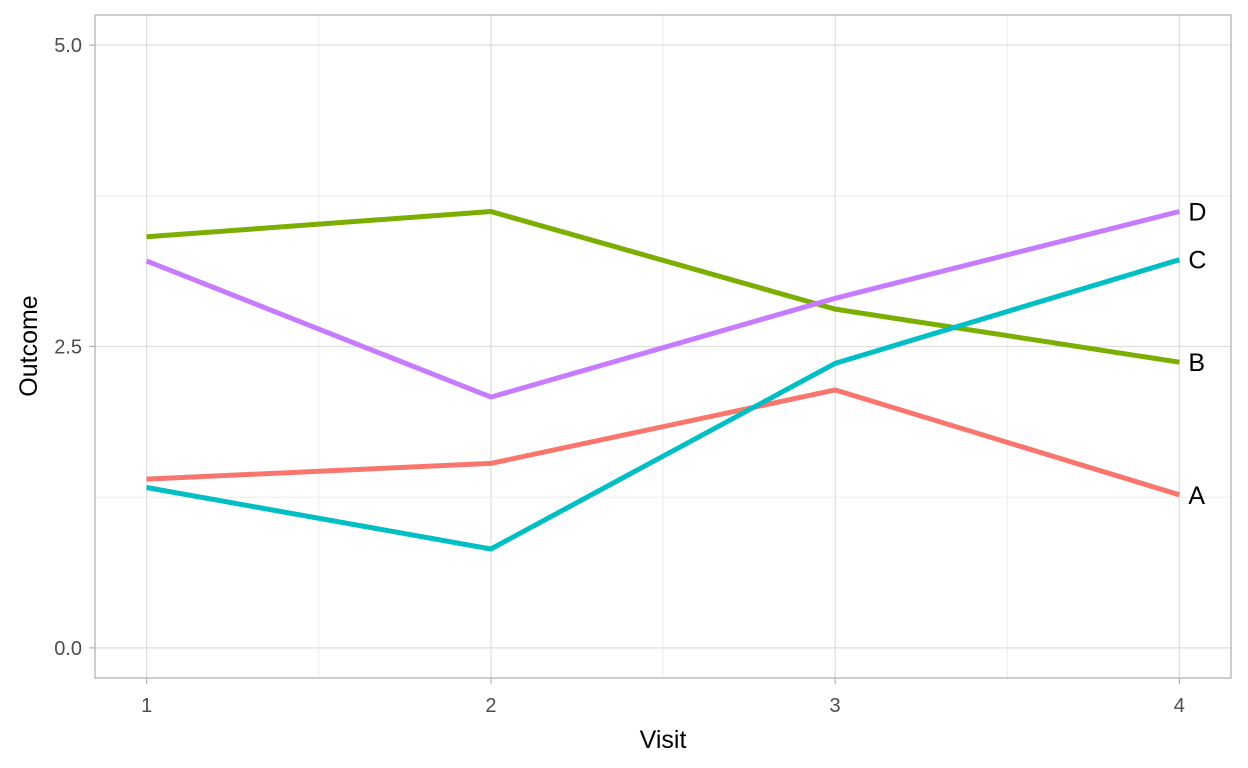 The height and width of the screenshot is (768, 1248). Describe the element at coordinates (1179, 706) in the screenshot. I see `x-tick-label: 4` at that location.